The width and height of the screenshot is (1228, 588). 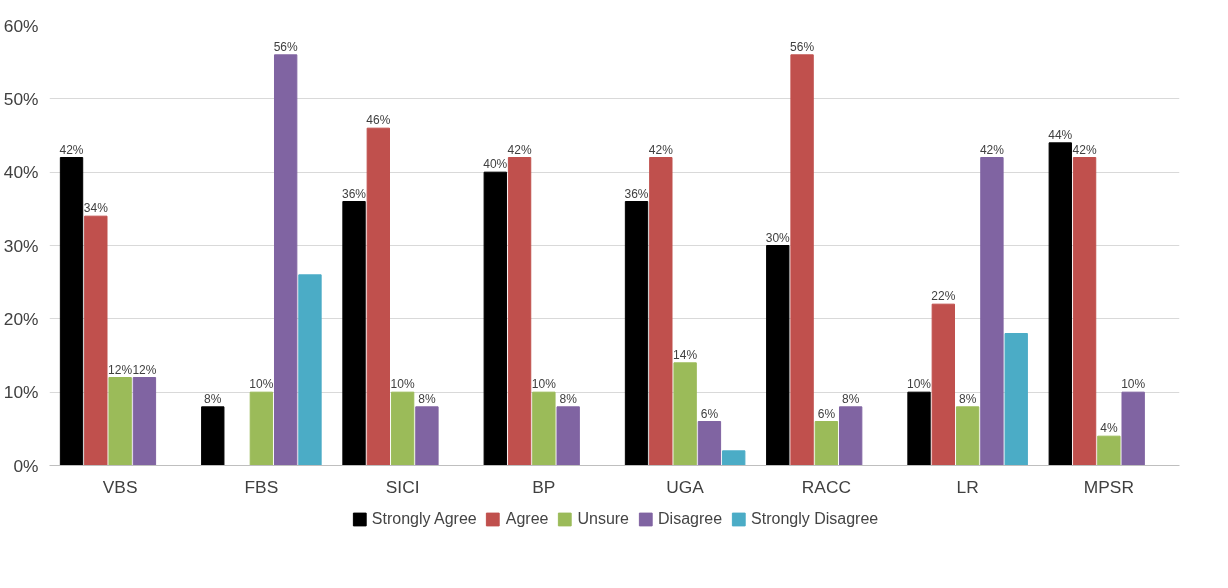 I want to click on x-tick-label: LR, so click(x=967, y=486).